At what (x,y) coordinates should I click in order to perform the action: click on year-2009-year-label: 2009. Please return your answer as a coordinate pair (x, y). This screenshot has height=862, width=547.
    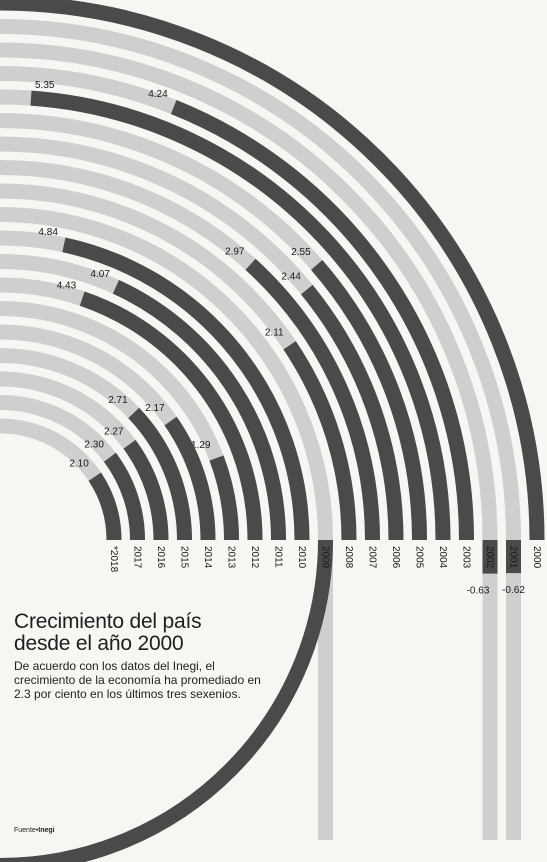
    Looking at the image, I should click on (325, 557).